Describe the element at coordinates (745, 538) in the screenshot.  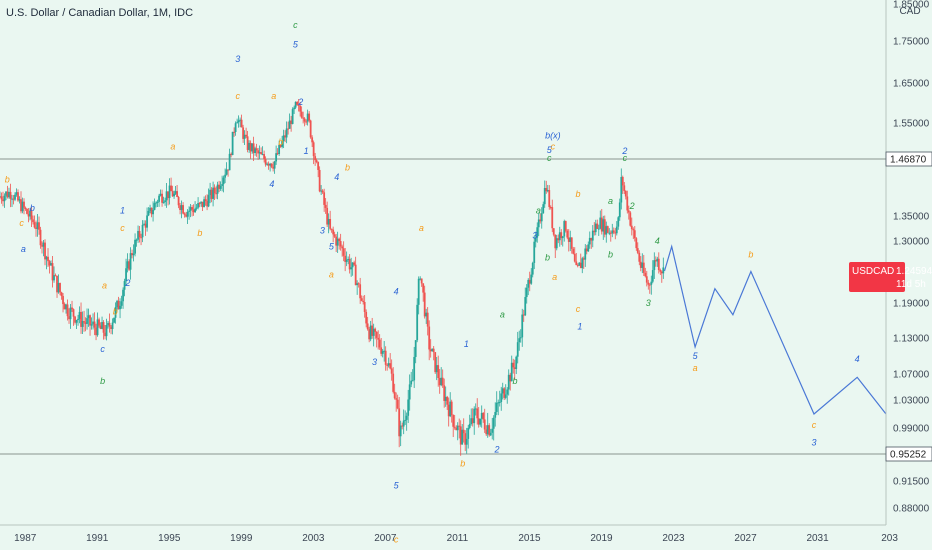
I see `x-tick-label: 2027` at that location.